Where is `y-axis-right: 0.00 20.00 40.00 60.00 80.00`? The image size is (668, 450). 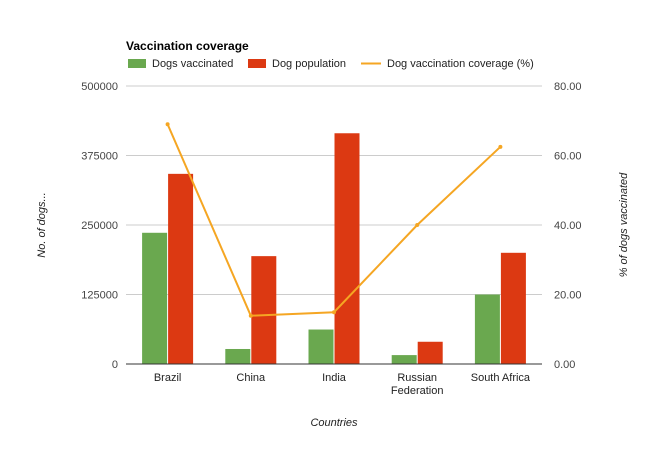 y-axis-right: 0.00 20.00 40.00 60.00 80.00 is located at coordinates (568, 226).